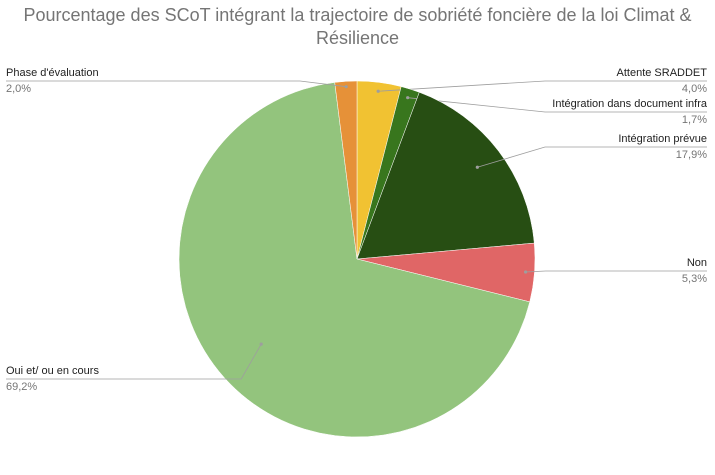  I want to click on slice-label: Attente SRADDET, so click(662, 73).